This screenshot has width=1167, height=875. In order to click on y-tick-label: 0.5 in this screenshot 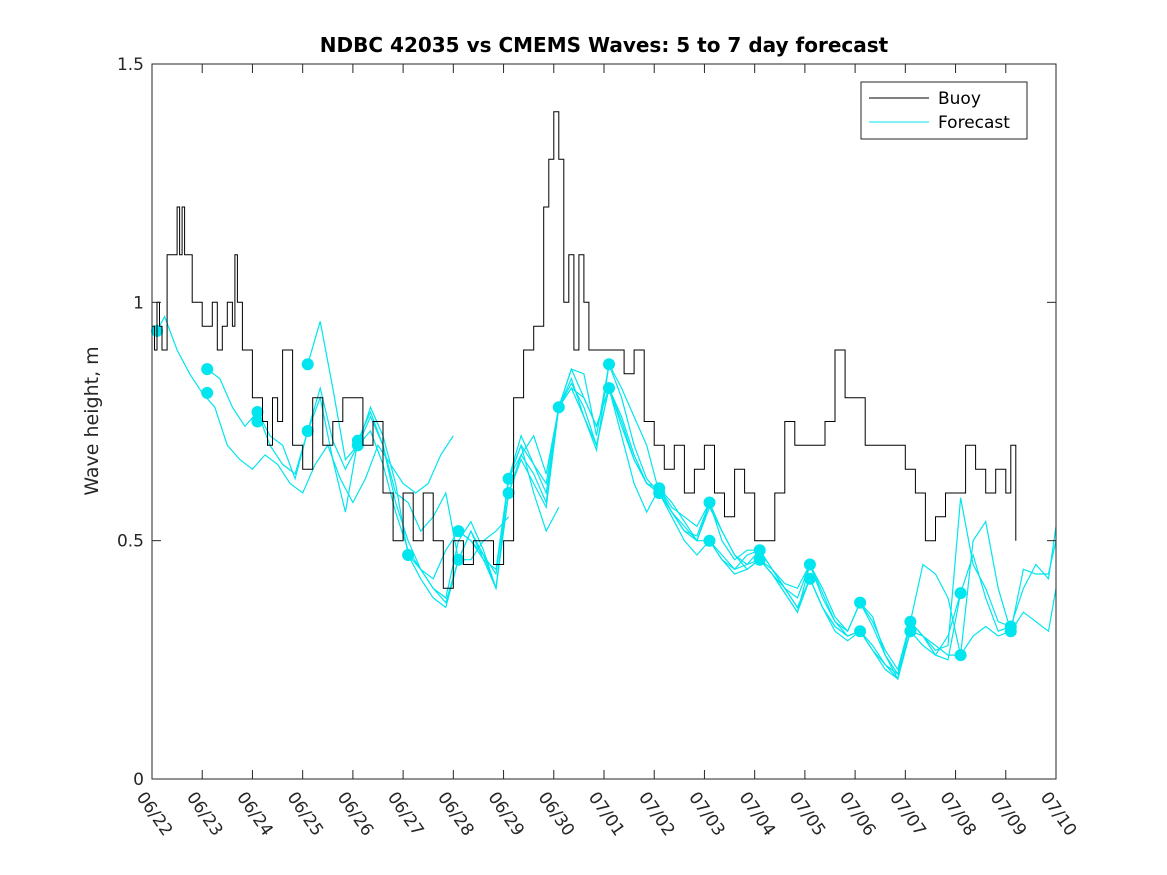, I will do `click(130, 542)`.